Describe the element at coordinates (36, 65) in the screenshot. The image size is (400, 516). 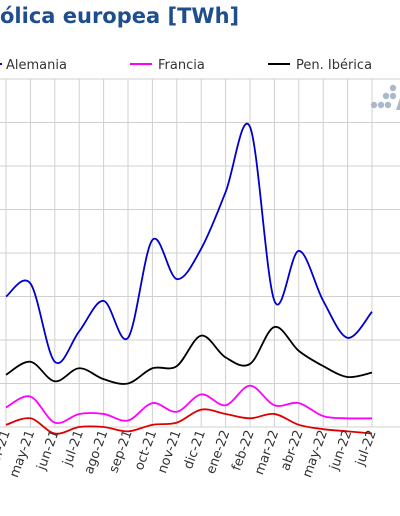
I see `legend-label-alemania: Alemania` at that location.